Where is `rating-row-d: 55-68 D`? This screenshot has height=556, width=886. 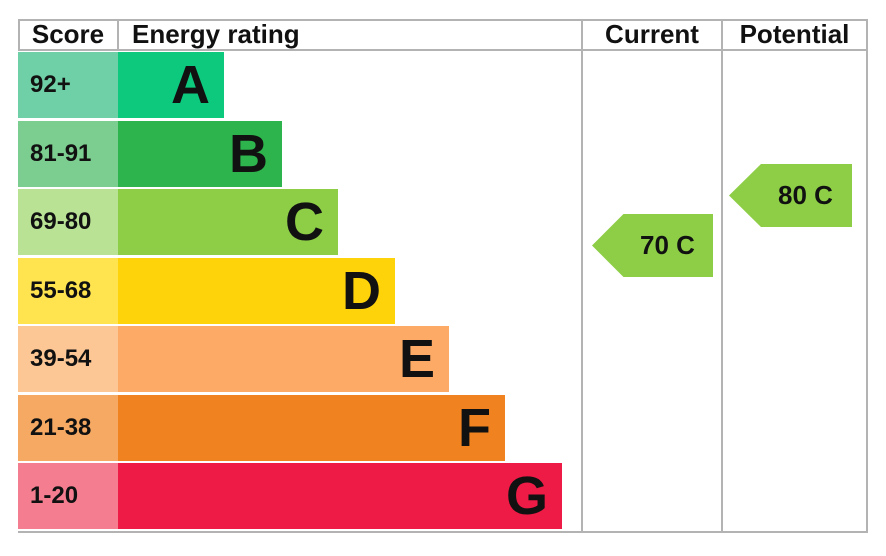
rating-row-d: 55-68 D is located at coordinates (443, 290).